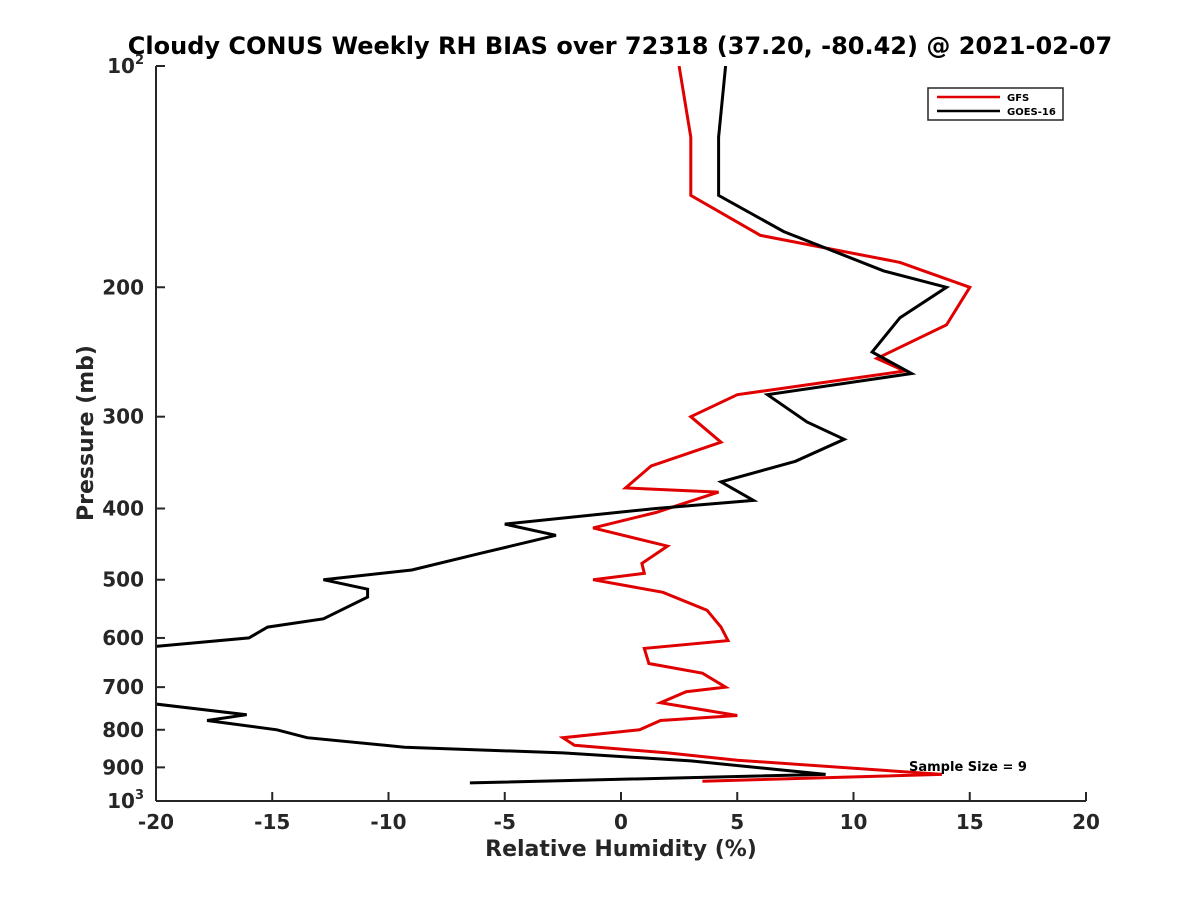  What do you see at coordinates (133, 433) in the screenshot?
I see `y-ticks: 10² 200 300 400 500 600 700 800 900 10³` at bounding box center [133, 433].